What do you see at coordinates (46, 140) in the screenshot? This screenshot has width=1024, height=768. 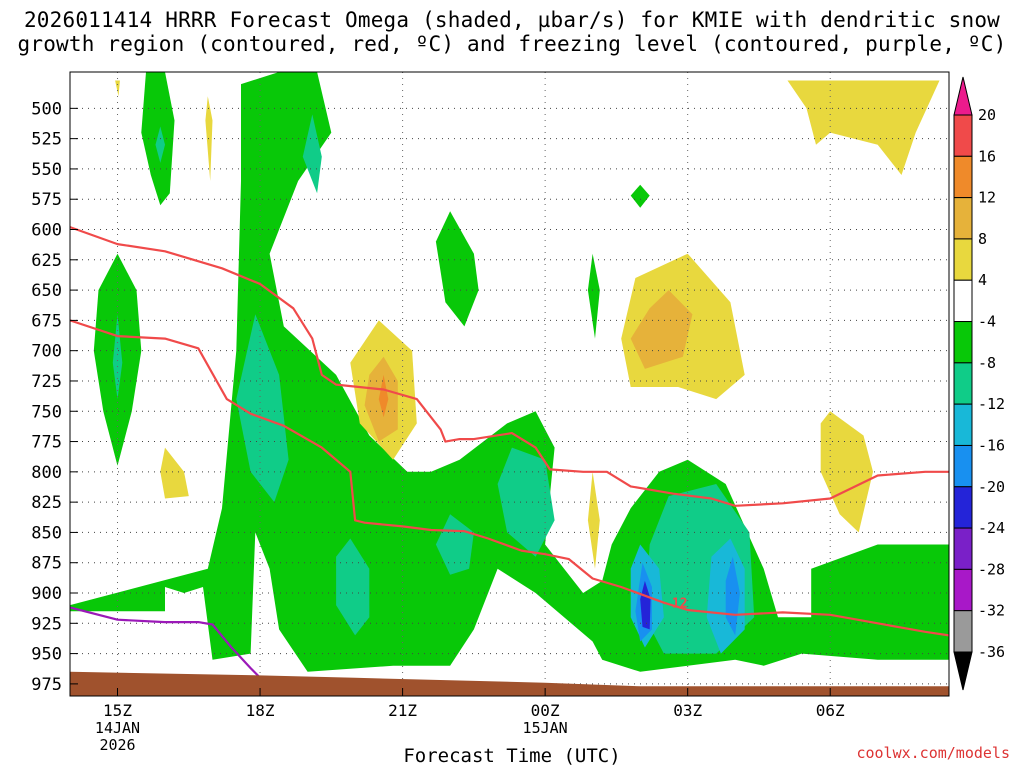 I see `y-tick-label-525: 525` at bounding box center [46, 140].